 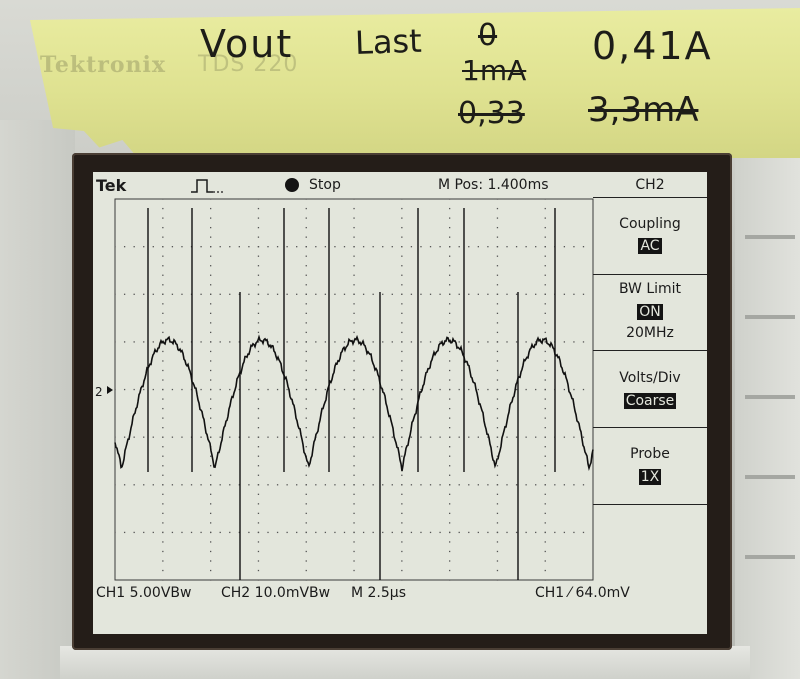 I want to click on bottom-bezel, so click(x=405, y=662).